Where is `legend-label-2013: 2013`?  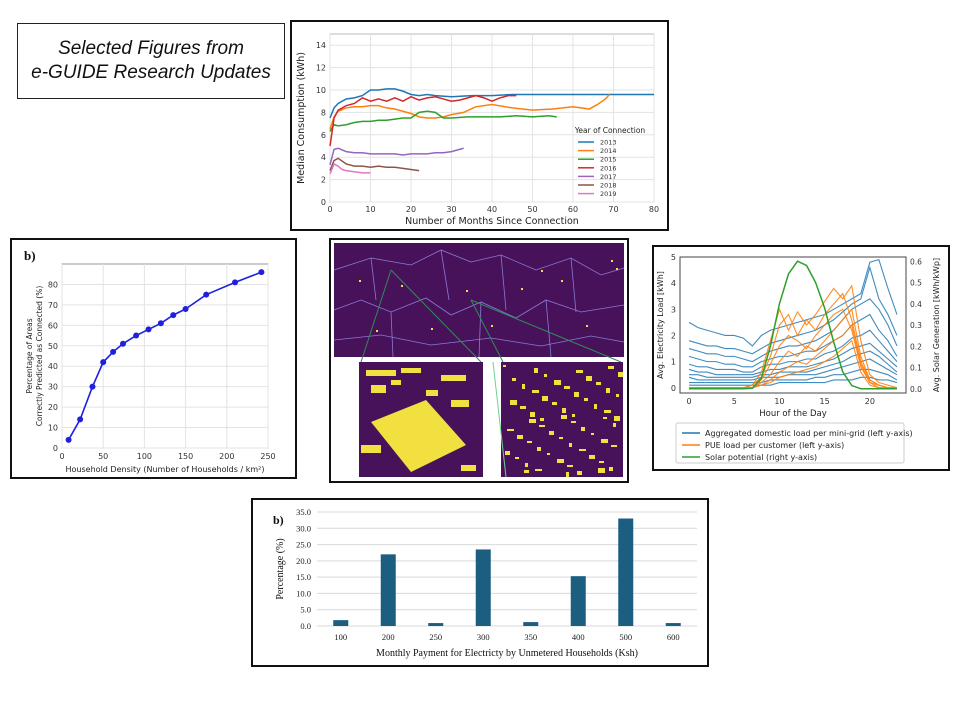 legend-label-2013: 2013 is located at coordinates (608, 143).